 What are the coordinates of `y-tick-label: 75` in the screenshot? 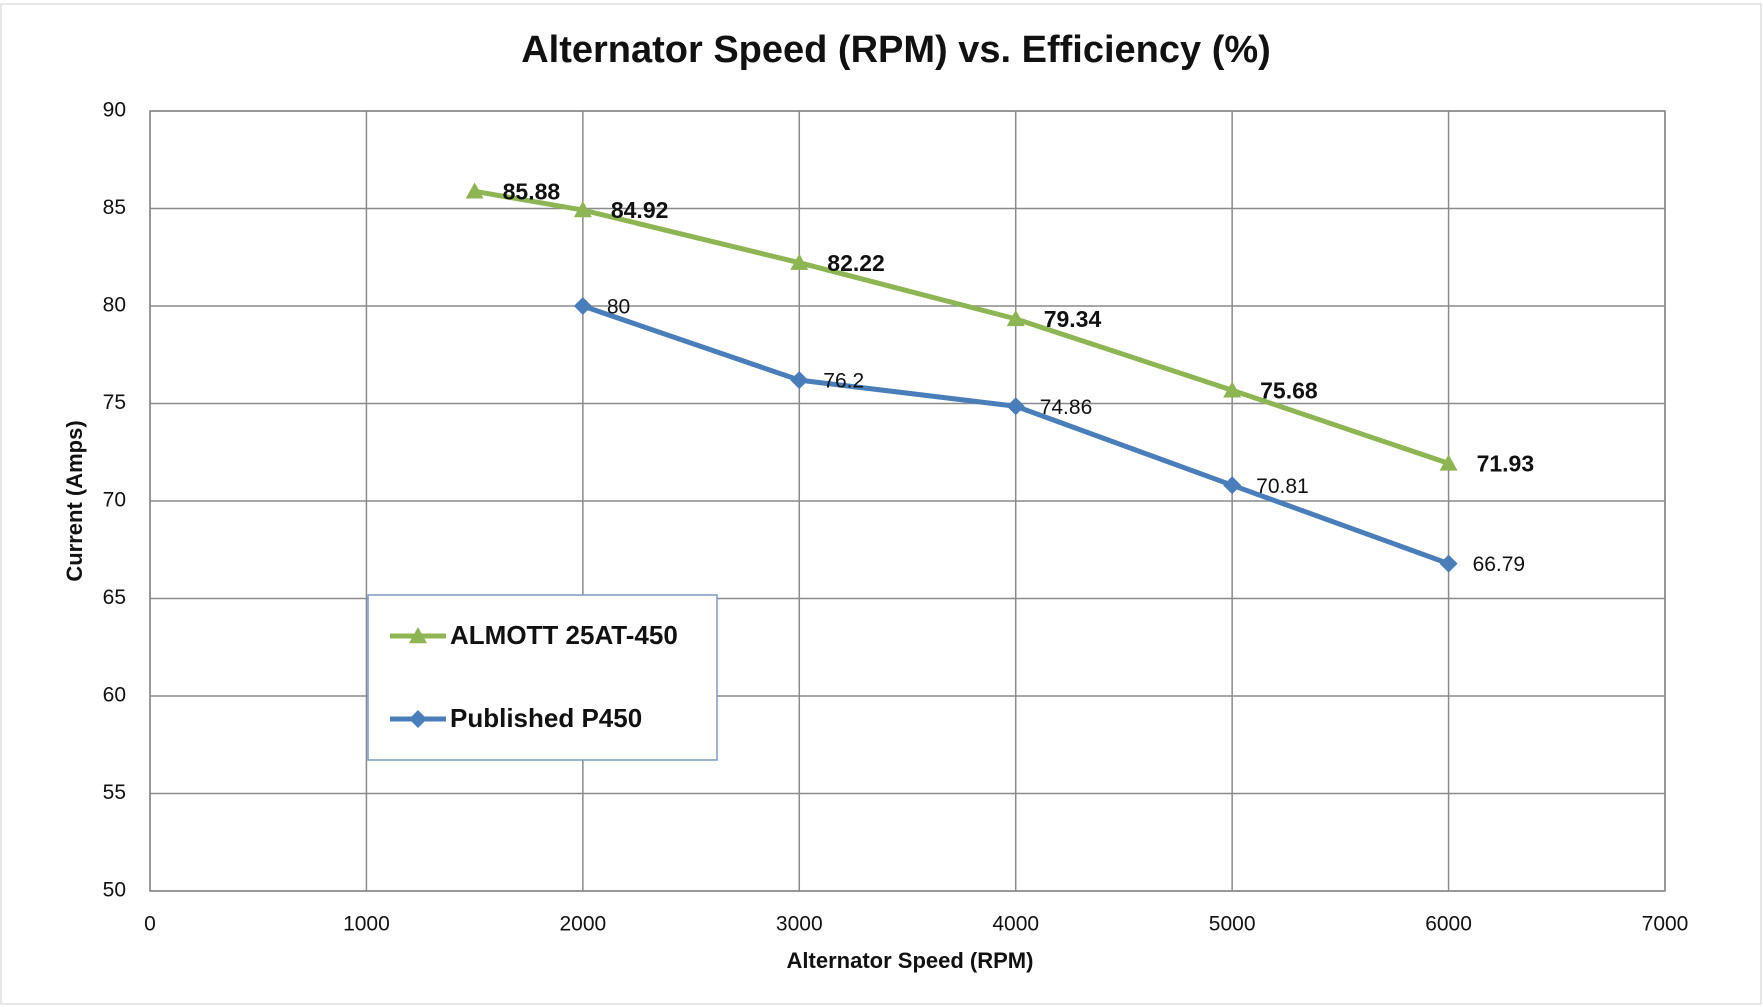 It's located at (114, 402).